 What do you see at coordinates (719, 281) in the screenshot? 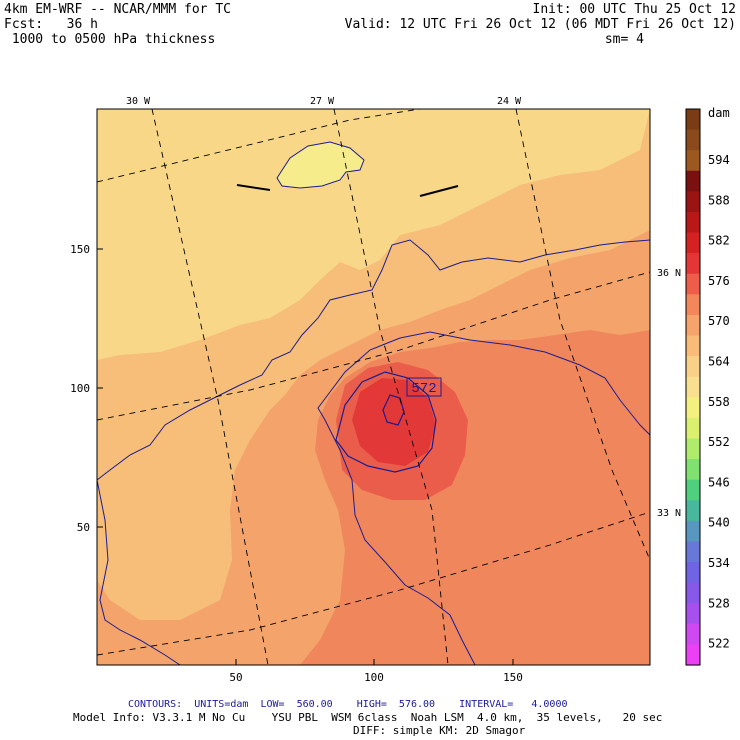
I see `colorbar-label: 576` at bounding box center [719, 281].